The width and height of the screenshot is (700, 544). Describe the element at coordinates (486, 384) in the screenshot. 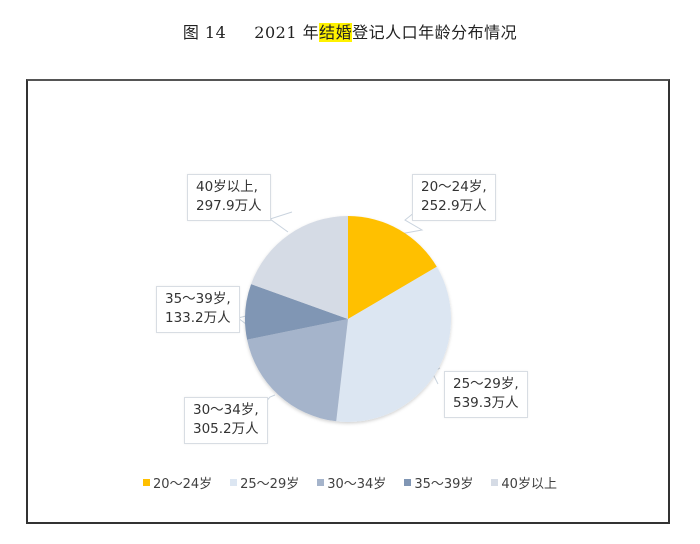

I see `label-category: 25～29岁,` at that location.